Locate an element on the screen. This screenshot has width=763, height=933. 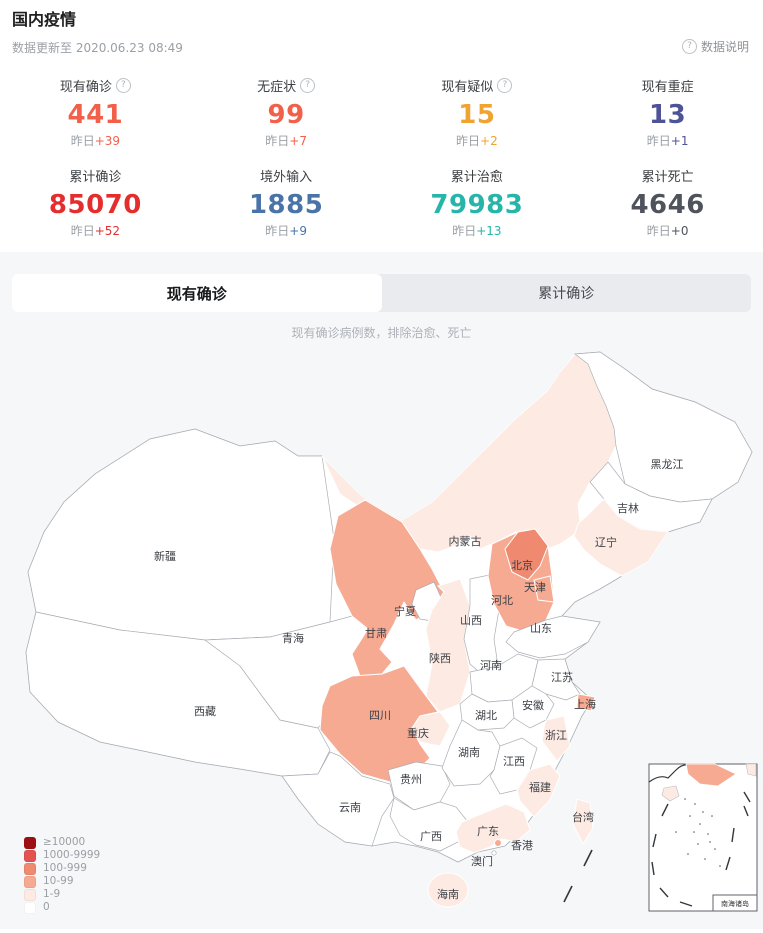
map-caption: 现有确诊病例数，排除治愈、死亡 is located at coordinates (381, 333).